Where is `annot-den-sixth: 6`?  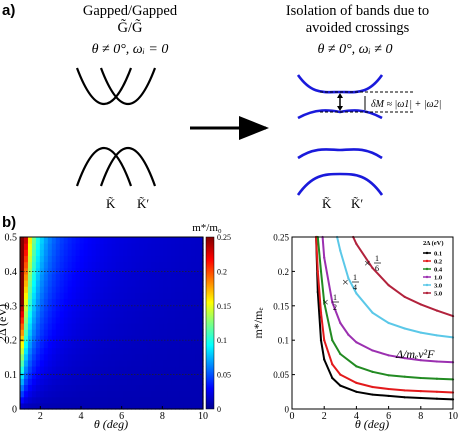
annot-den-sixth: 6 is located at coordinates (377, 268).